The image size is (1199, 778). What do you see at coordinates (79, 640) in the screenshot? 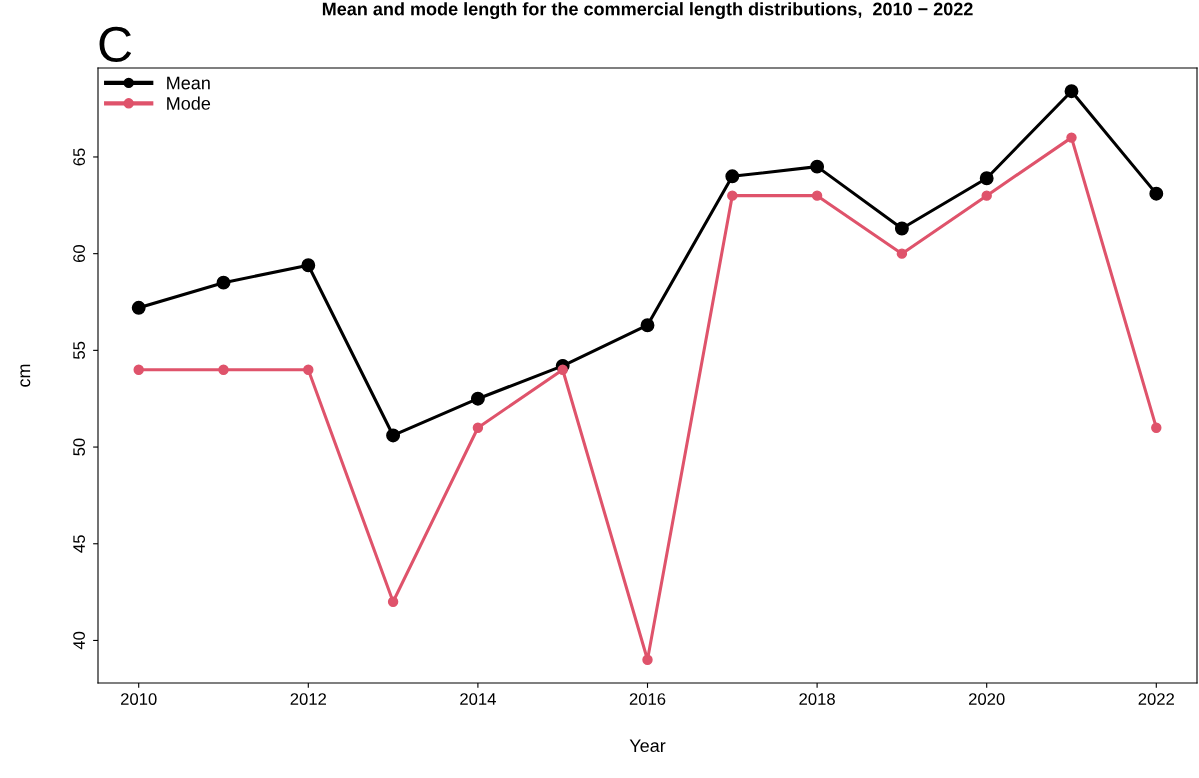
I see `y-tick-label: 40` at bounding box center [79, 640].